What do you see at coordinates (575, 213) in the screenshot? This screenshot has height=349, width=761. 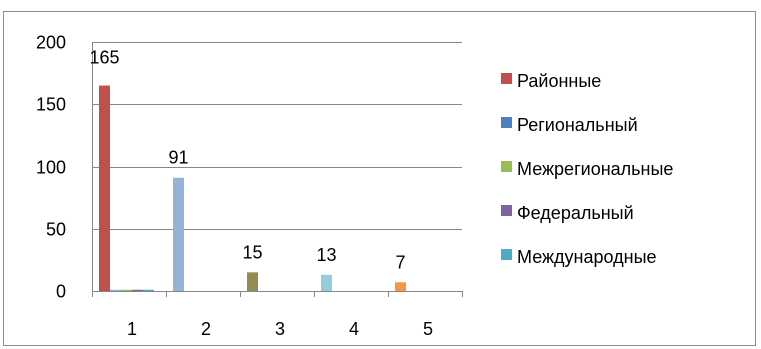 I see `legend-label: Федеральный` at bounding box center [575, 213].